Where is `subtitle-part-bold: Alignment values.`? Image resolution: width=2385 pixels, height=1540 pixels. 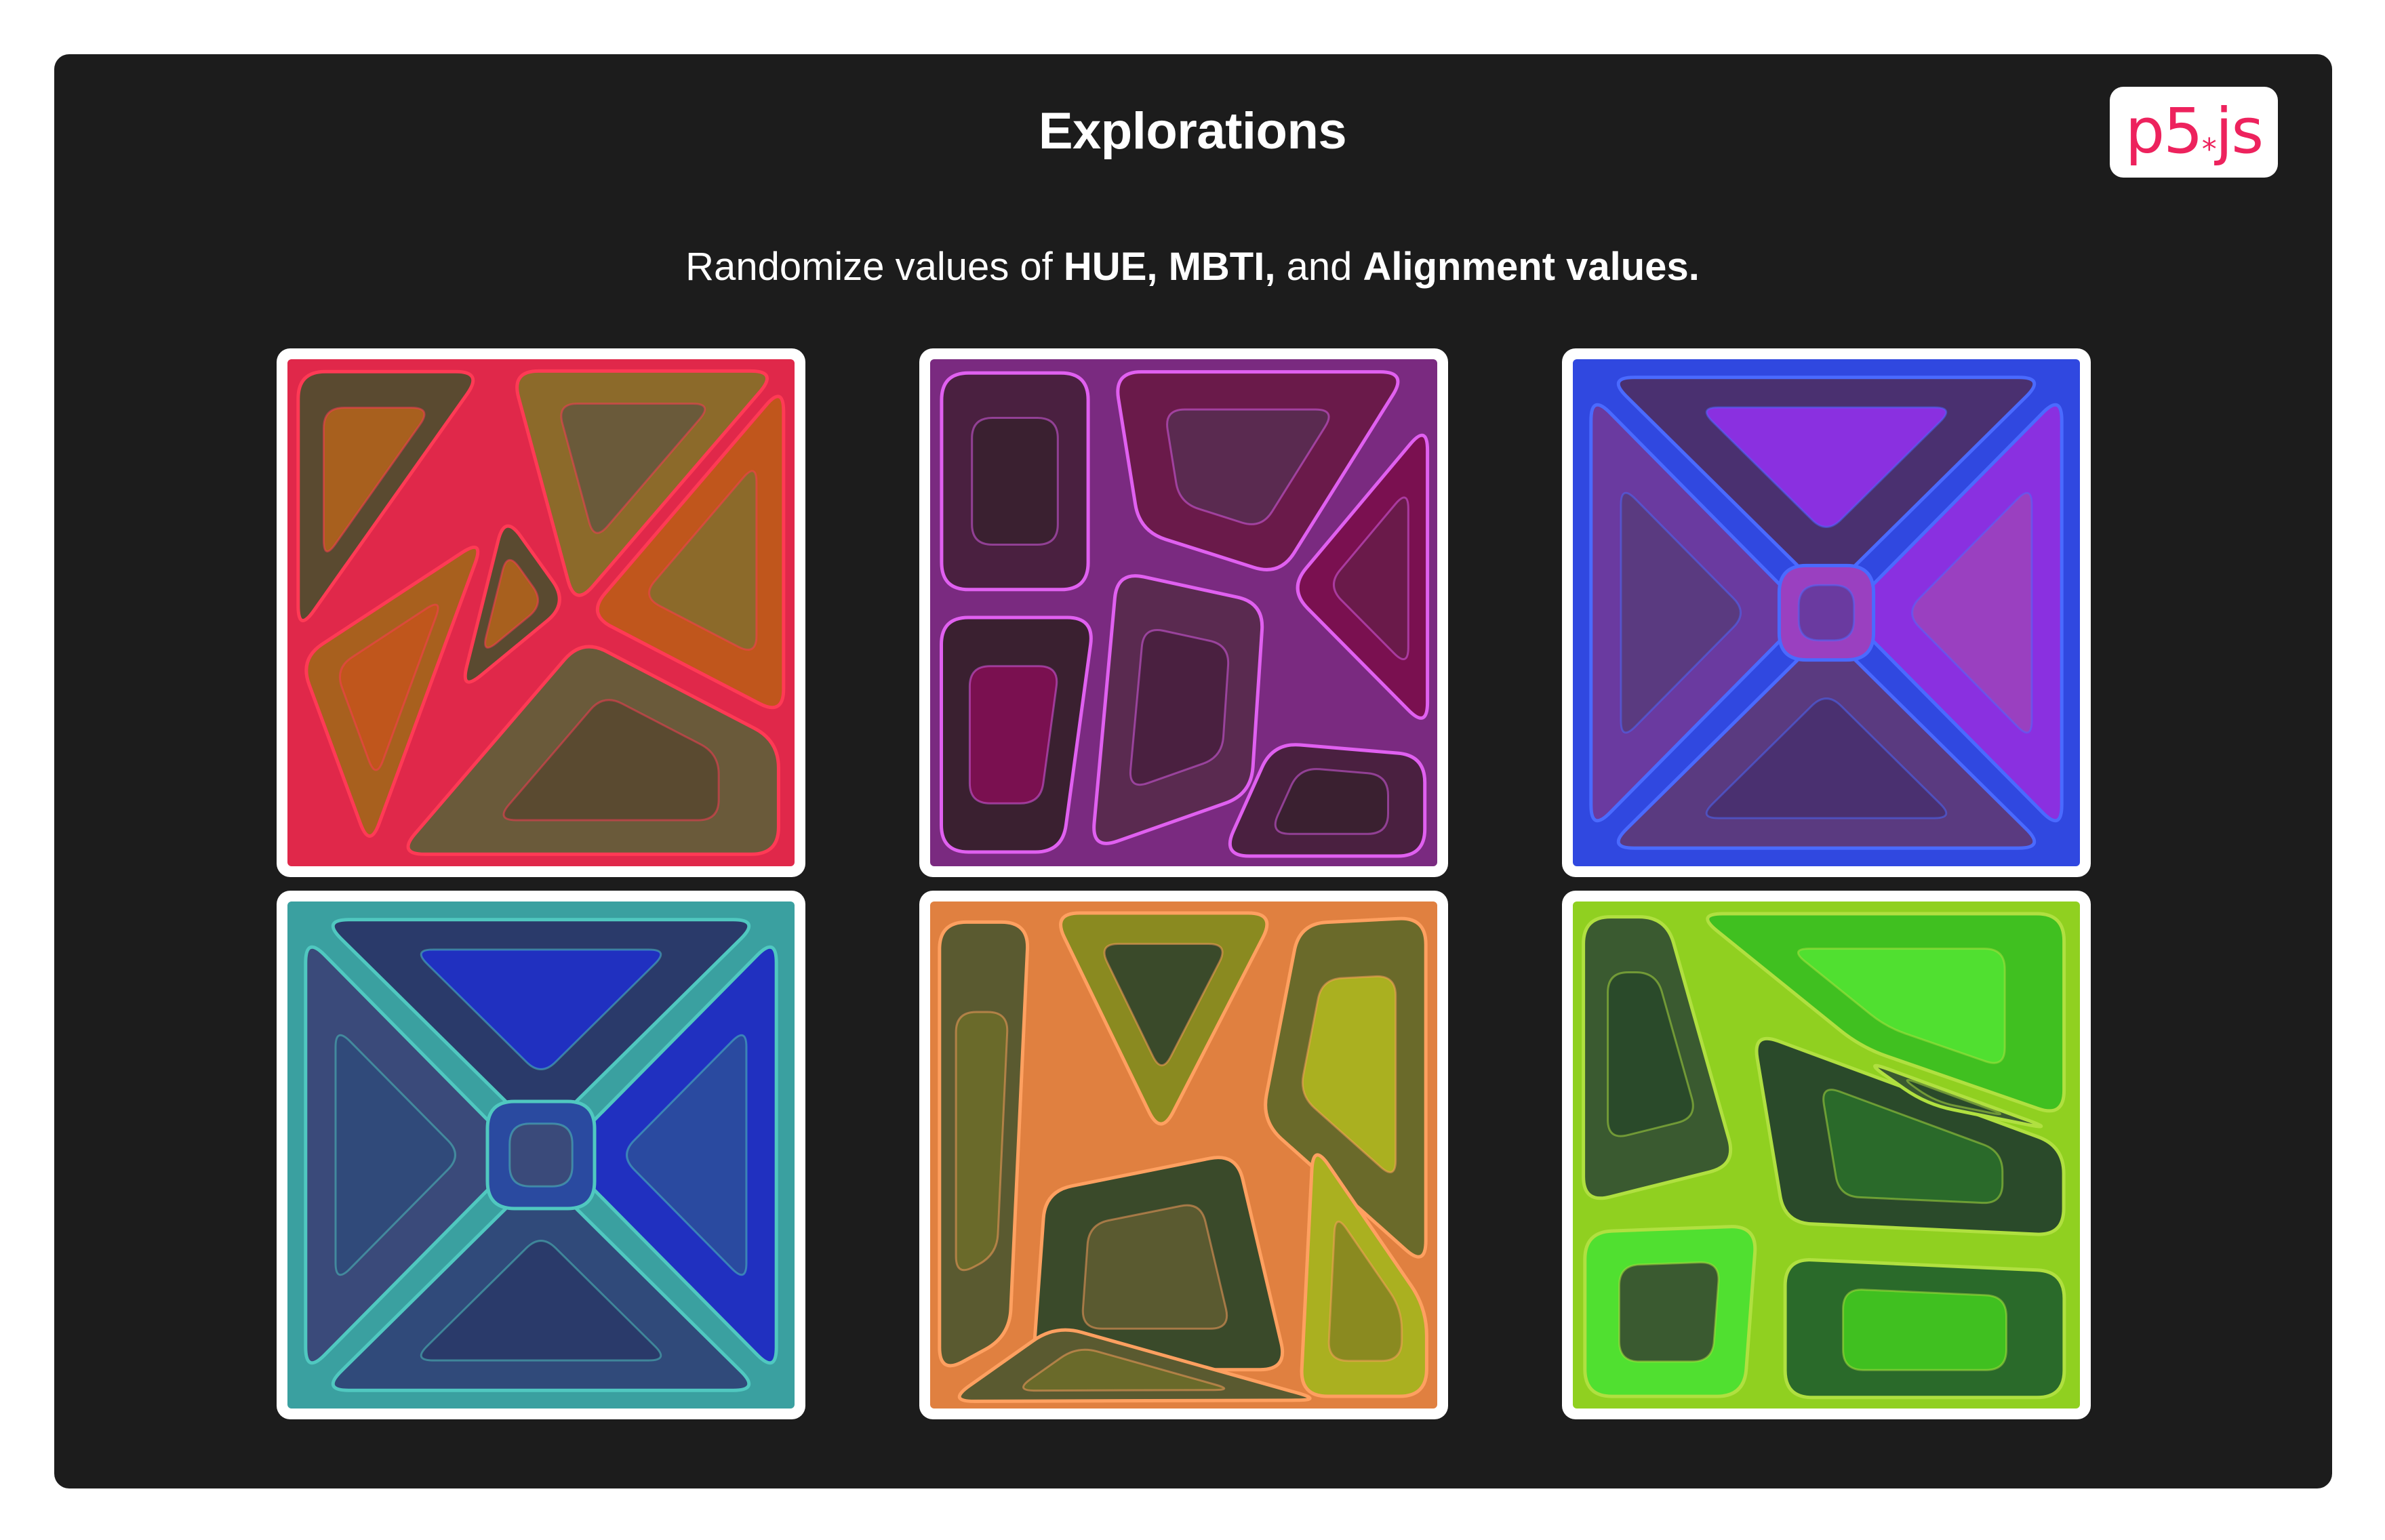 subtitle-part-bold: Alignment values. is located at coordinates (1531, 267).